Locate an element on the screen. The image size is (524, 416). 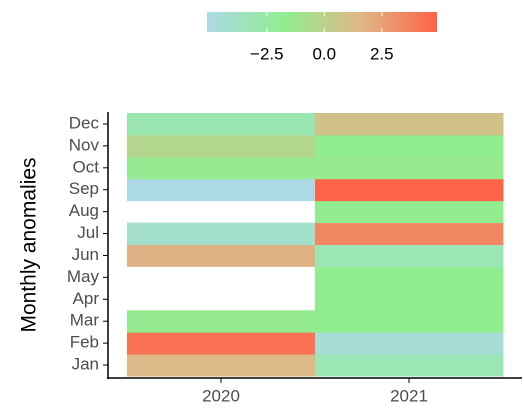
colorbar-tick-label: −2.5 is located at coordinates (267, 53).